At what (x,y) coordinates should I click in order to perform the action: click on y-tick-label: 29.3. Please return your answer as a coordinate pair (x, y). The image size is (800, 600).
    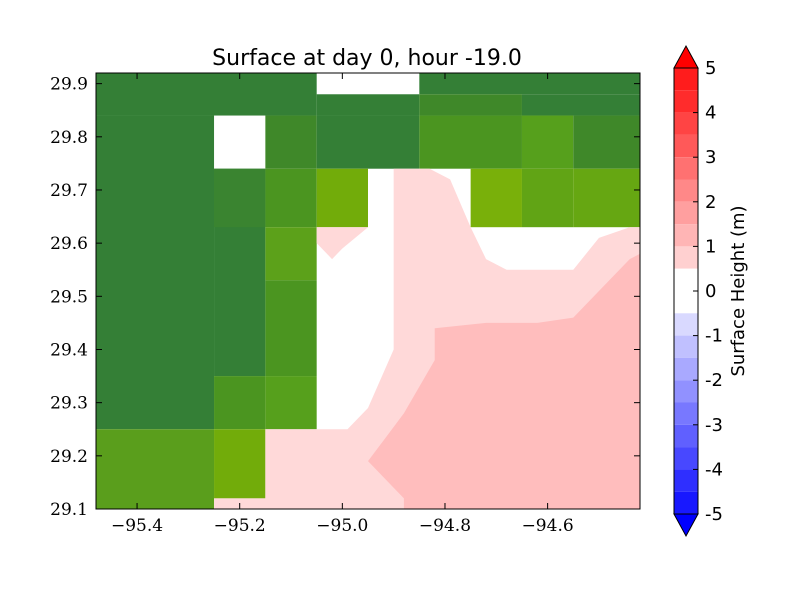
    Looking at the image, I should click on (69, 404).